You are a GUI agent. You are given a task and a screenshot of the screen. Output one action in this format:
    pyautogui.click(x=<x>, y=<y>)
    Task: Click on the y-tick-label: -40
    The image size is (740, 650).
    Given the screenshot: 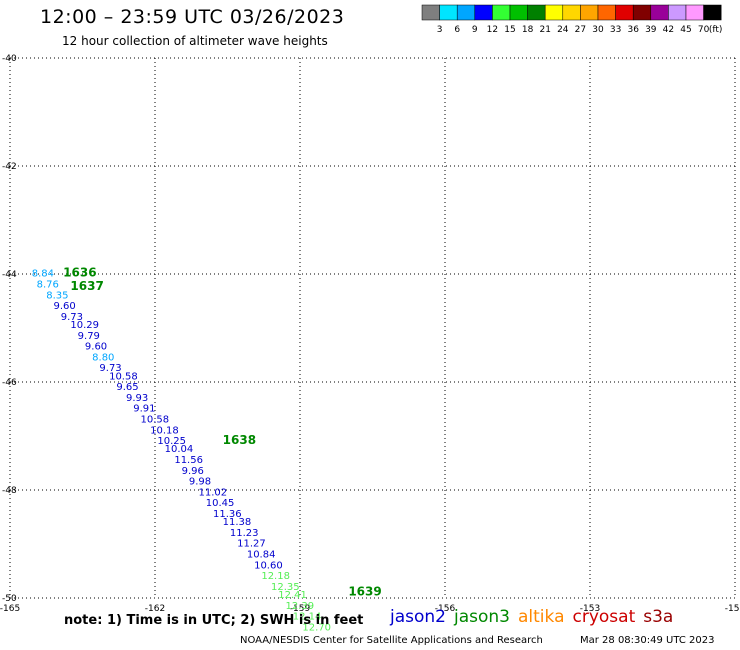 What is the action you would take?
    pyautogui.click(x=9, y=59)
    